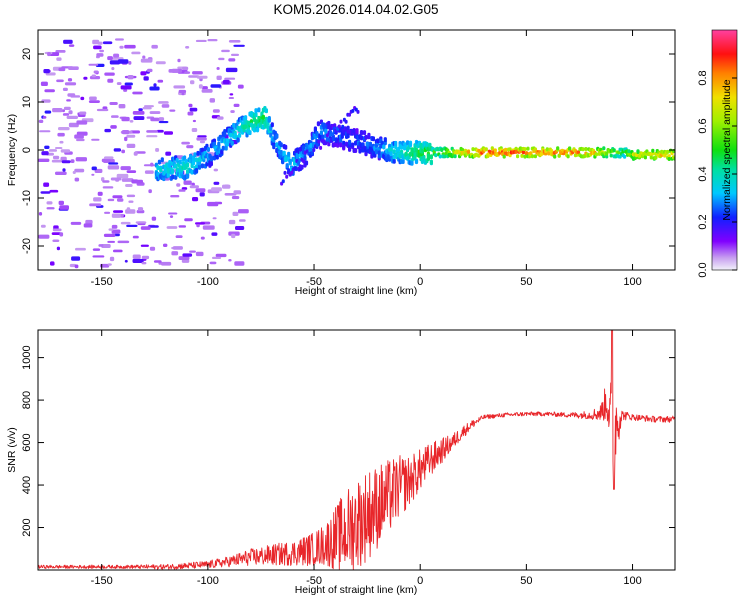 Image resolution: width=750 pixels, height=600 pixels. Describe the element at coordinates (703, 269) in the screenshot. I see `colorbar-tick-label: 0.0` at that location.